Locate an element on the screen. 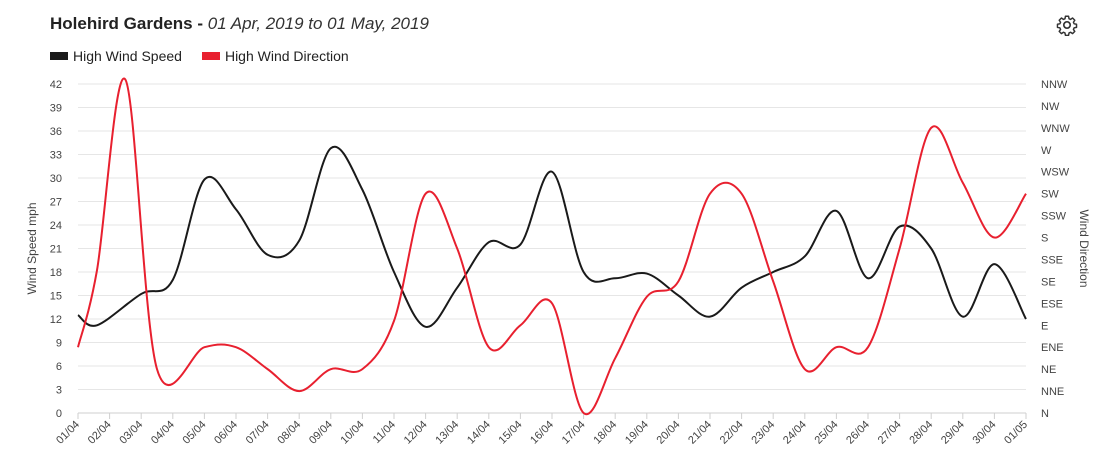 The height and width of the screenshot is (475, 1116). x-tick-label: 21/04 is located at coordinates (700, 433).